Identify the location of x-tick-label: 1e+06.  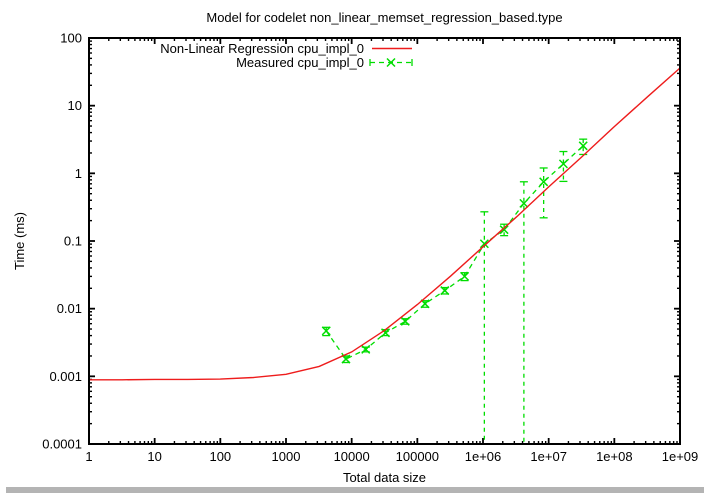
(483, 456).